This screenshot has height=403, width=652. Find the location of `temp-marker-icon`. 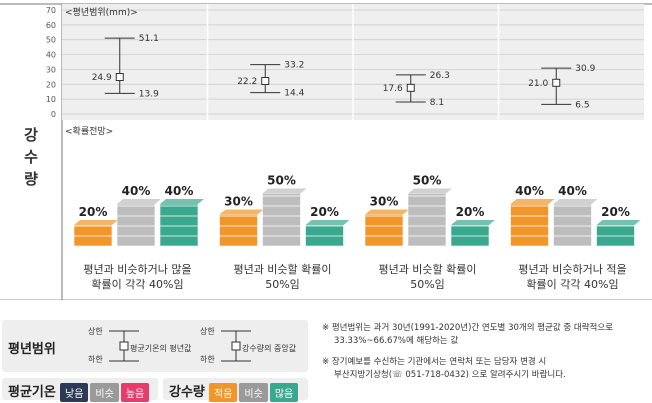

temp-marker-icon is located at coordinates (124, 346).